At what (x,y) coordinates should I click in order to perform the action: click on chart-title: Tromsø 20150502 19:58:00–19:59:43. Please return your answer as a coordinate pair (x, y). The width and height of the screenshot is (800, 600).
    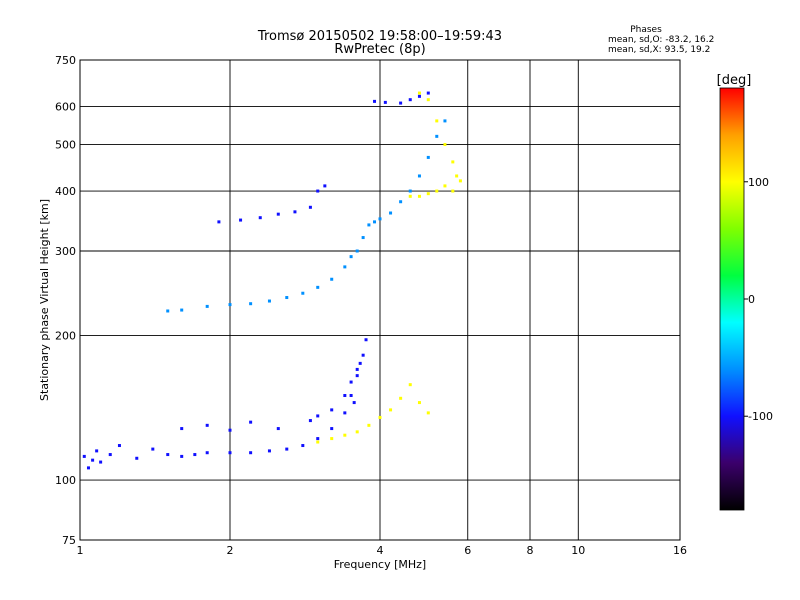
    Looking at the image, I should click on (379, 36).